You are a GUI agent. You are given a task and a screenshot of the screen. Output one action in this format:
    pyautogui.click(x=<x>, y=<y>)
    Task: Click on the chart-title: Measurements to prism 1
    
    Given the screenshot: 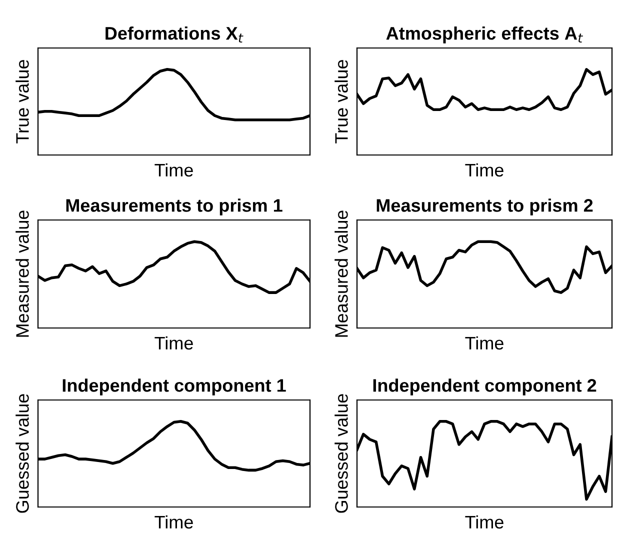 What is the action you would take?
    pyautogui.click(x=174, y=207)
    